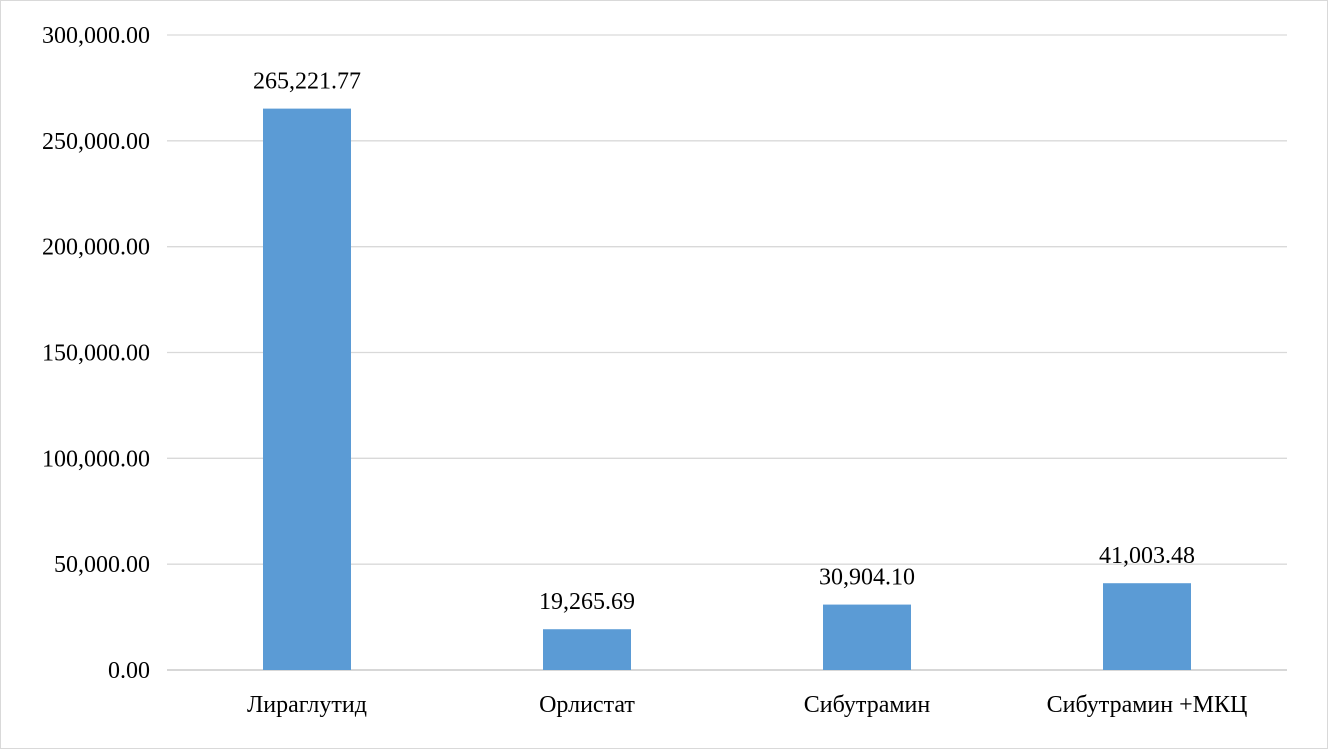  Describe the element at coordinates (1147, 705) in the screenshot. I see `x-category-label: Сибутрамин +МКЦ` at that location.